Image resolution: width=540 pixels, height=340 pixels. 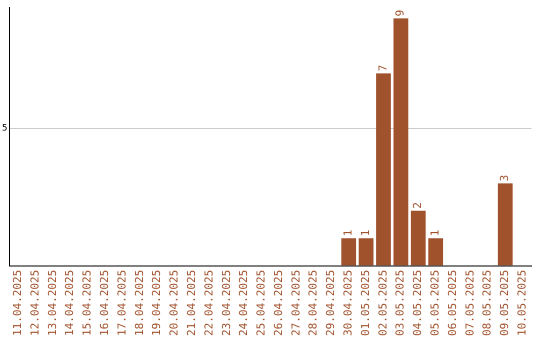 I want to click on data-label: 3, so click(x=505, y=178).